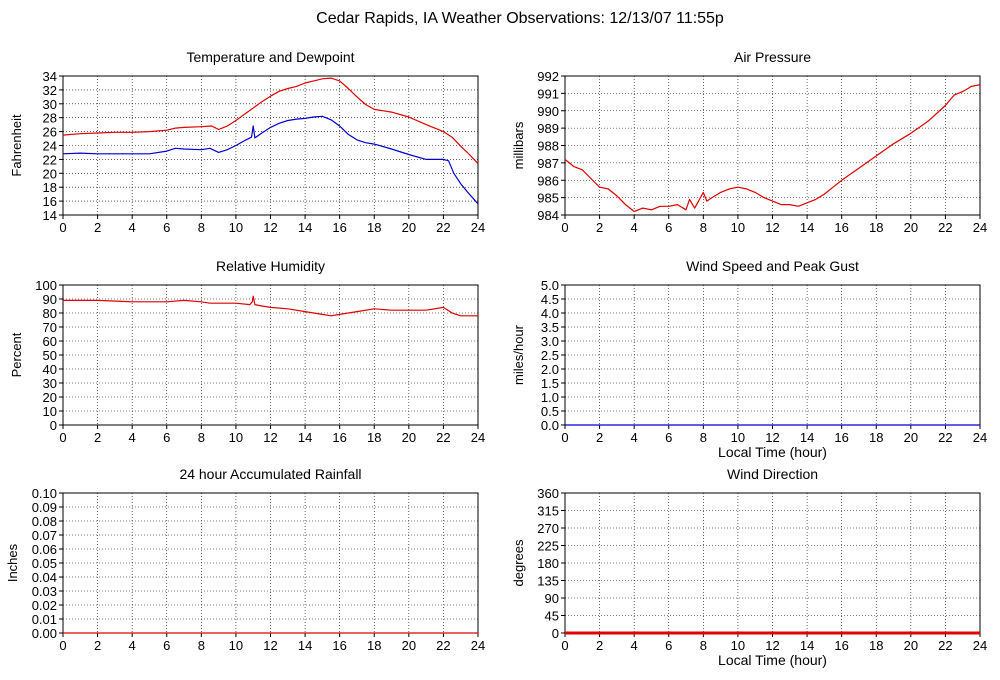 The height and width of the screenshot is (680, 1000). What do you see at coordinates (16, 145) in the screenshot?
I see `temp-ylabel: Fahrenheit` at bounding box center [16, 145].